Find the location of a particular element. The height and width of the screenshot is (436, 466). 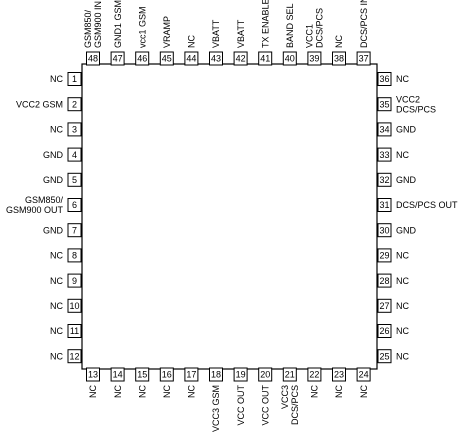

pin-39-box is located at coordinates (314, 58).